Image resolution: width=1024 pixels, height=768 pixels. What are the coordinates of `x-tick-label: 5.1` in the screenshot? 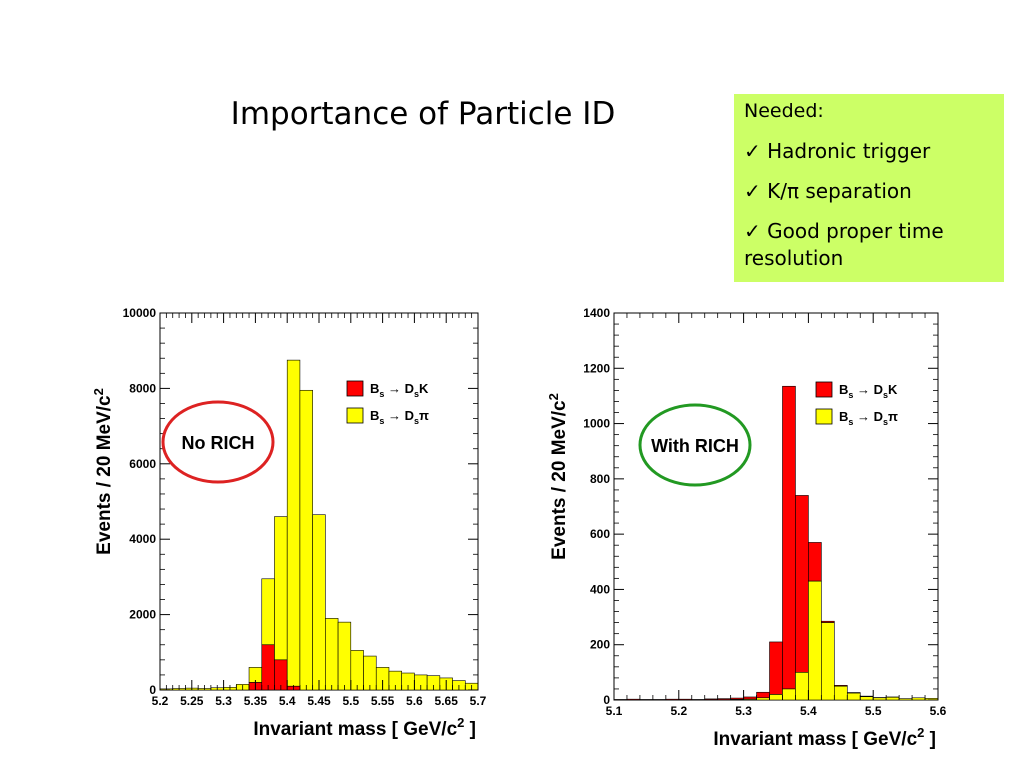 It's located at (614, 711).